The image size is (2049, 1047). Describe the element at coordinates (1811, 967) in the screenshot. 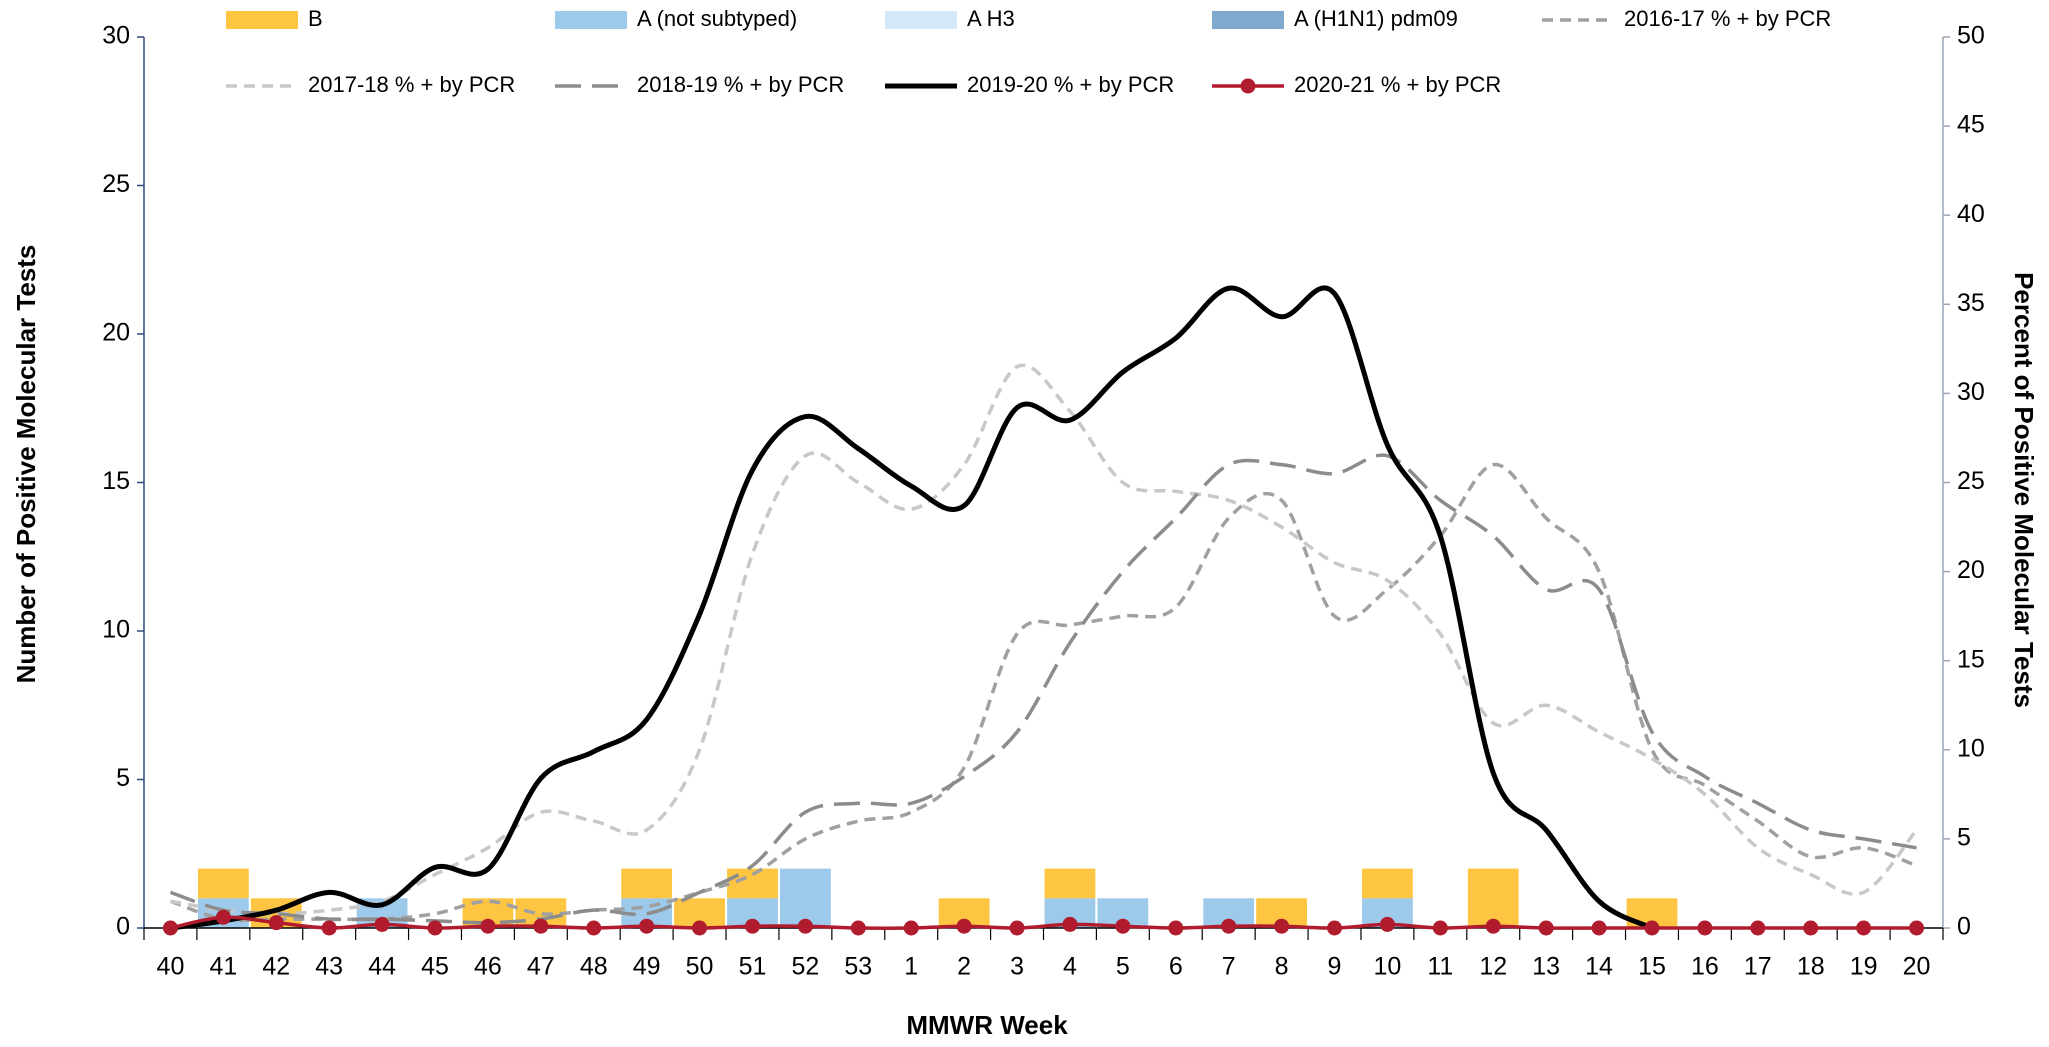

I see `x-tick-label: 18` at that location.